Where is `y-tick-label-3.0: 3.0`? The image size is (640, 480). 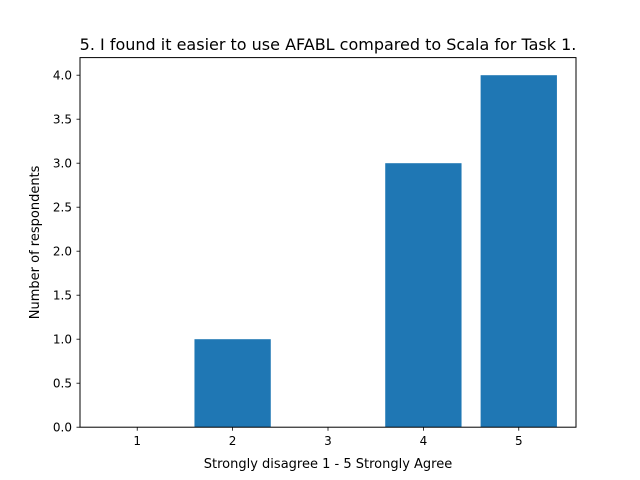
y-tick-label-3.0: 3.0 is located at coordinates (62, 164).